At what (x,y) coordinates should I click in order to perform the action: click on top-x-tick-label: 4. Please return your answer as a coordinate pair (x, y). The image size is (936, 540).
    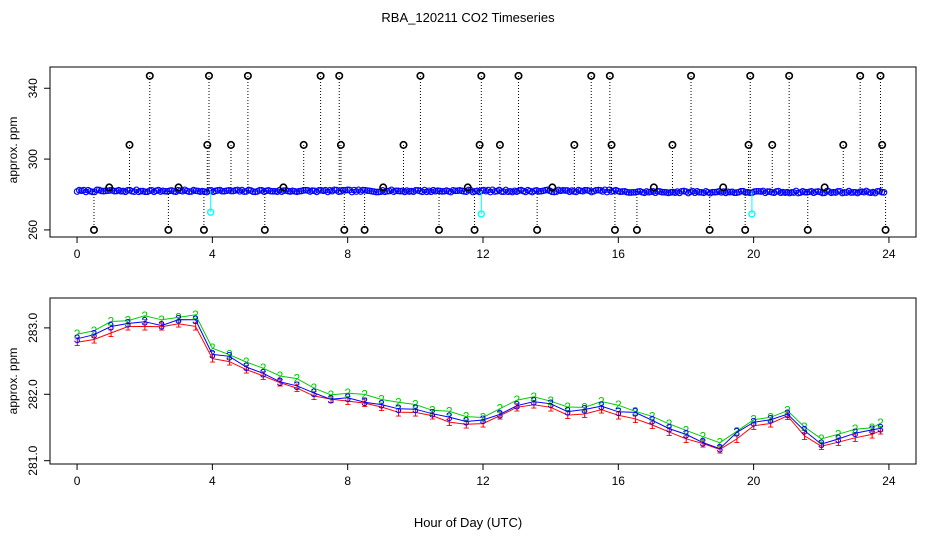
    Looking at the image, I should click on (212, 254).